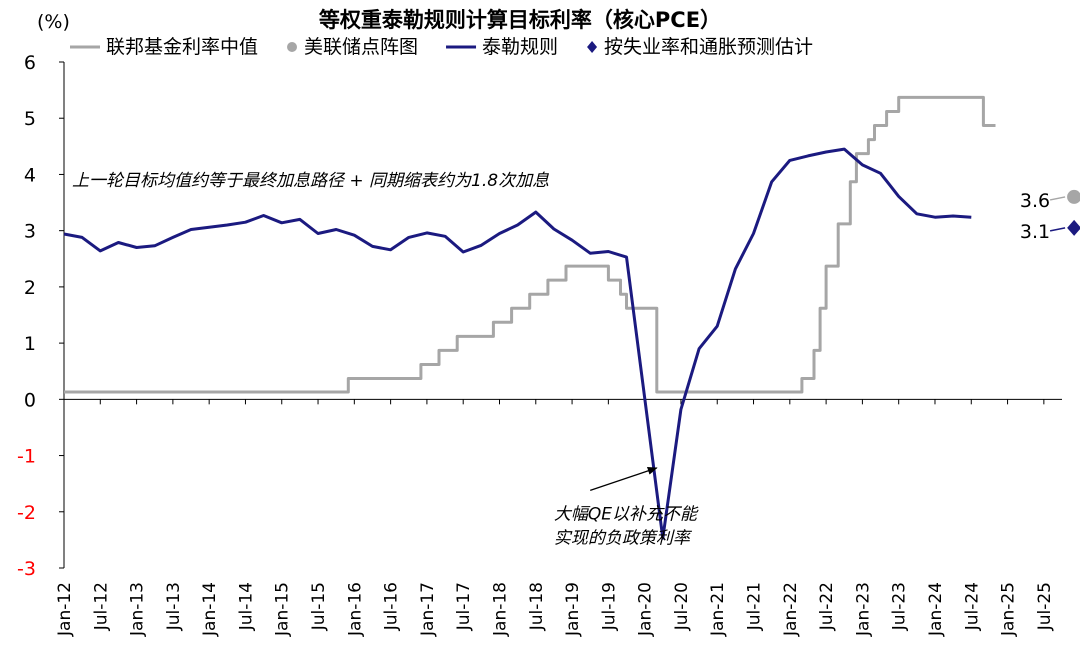  What do you see at coordinates (1009, 609) in the screenshot?
I see `x-tick-label: Jan-25` at bounding box center [1009, 609].